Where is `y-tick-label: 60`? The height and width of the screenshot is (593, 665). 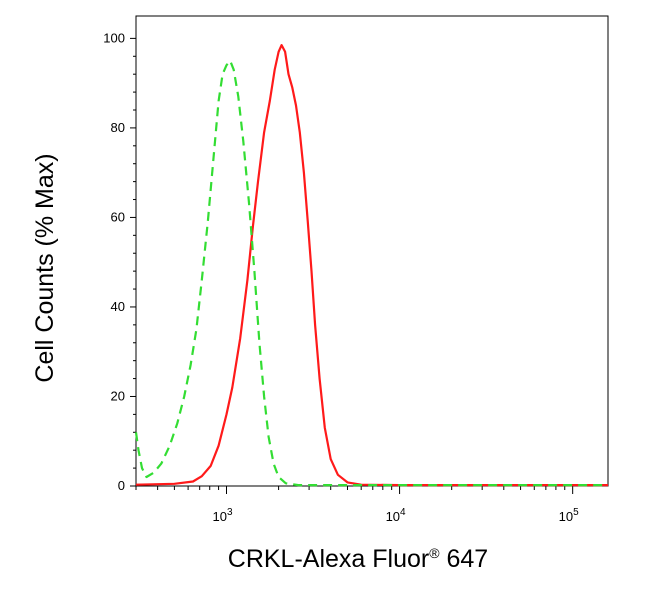
y-tick-label: 60 is located at coordinates (118, 216).